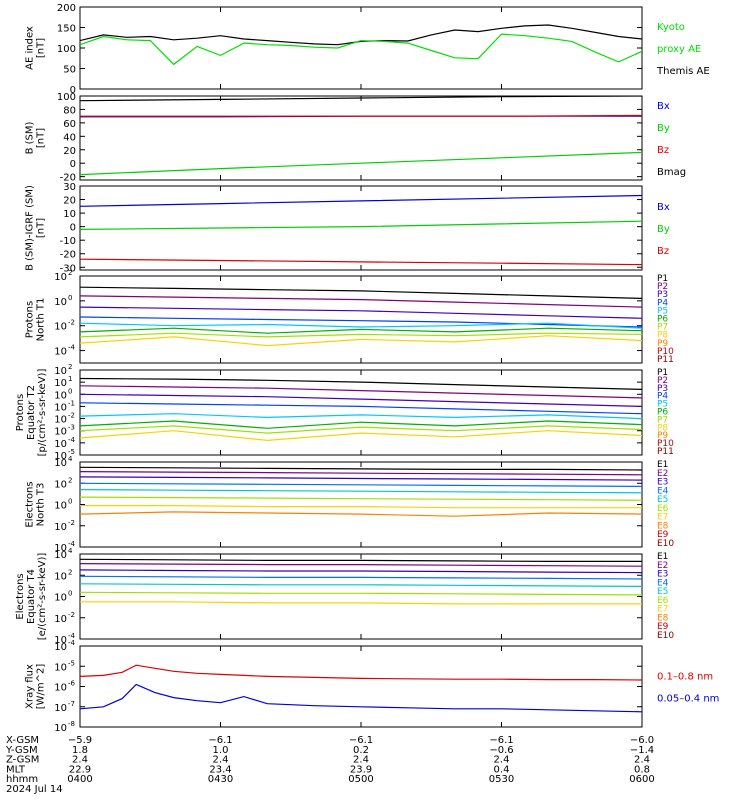 The height and width of the screenshot is (800, 750). I want to click on x-axis-row-value: 23.9, so click(361, 769).